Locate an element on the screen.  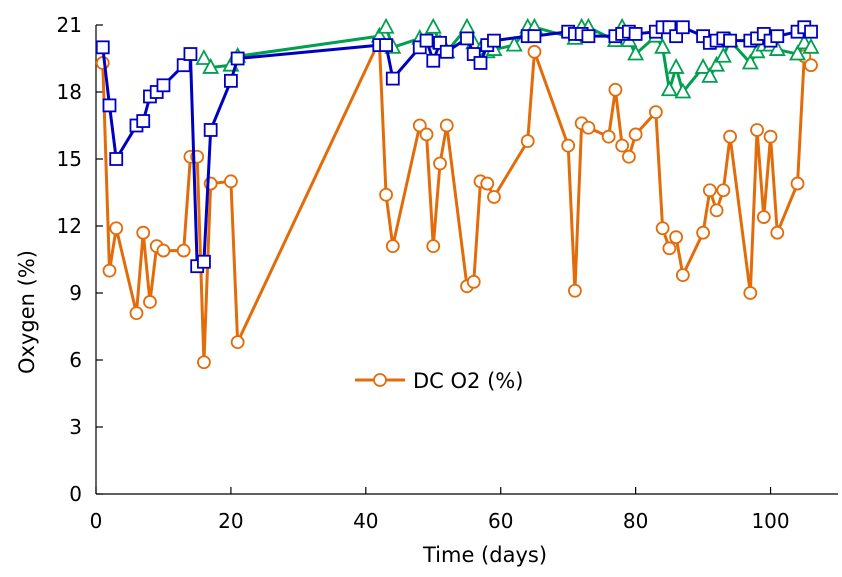
x-ticks: 0 20 40 60 80 100 is located at coordinates (440, 510).